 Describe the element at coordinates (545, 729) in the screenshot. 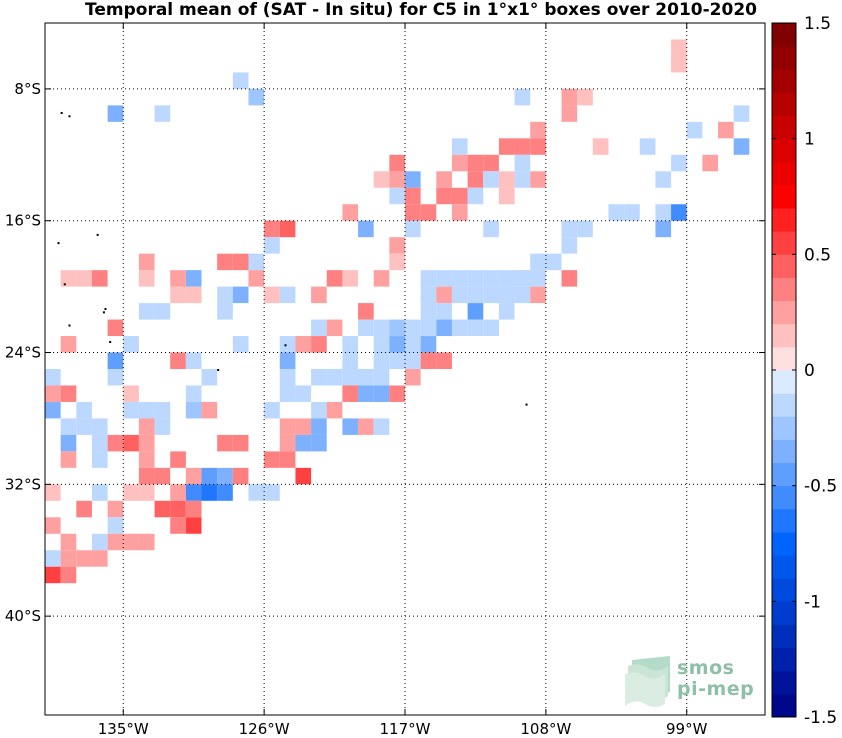

I see `x-tick-label: 108°W` at that location.